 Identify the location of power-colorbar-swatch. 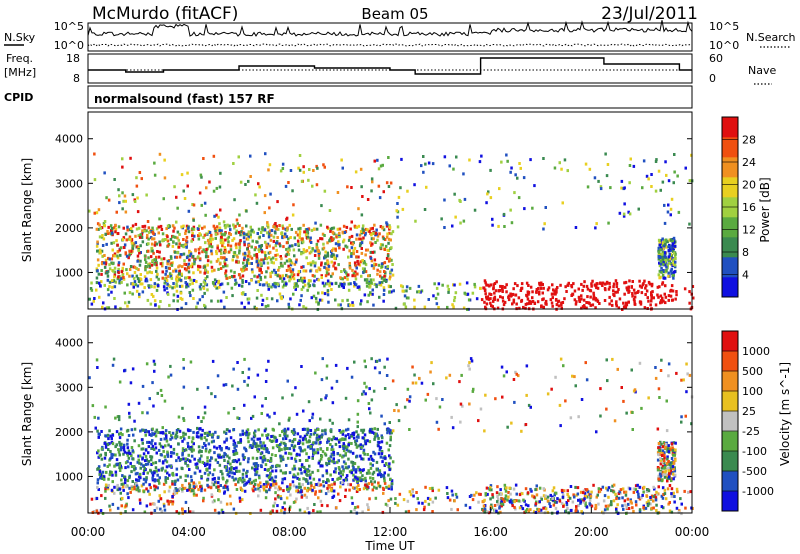
(730, 187).